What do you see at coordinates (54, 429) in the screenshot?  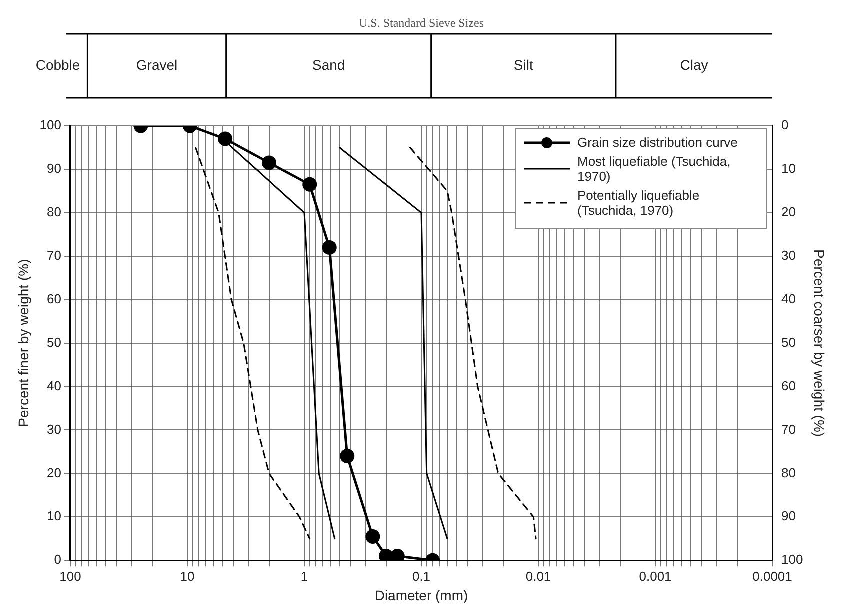 I see `y-tick-label: 30` at bounding box center [54, 429].